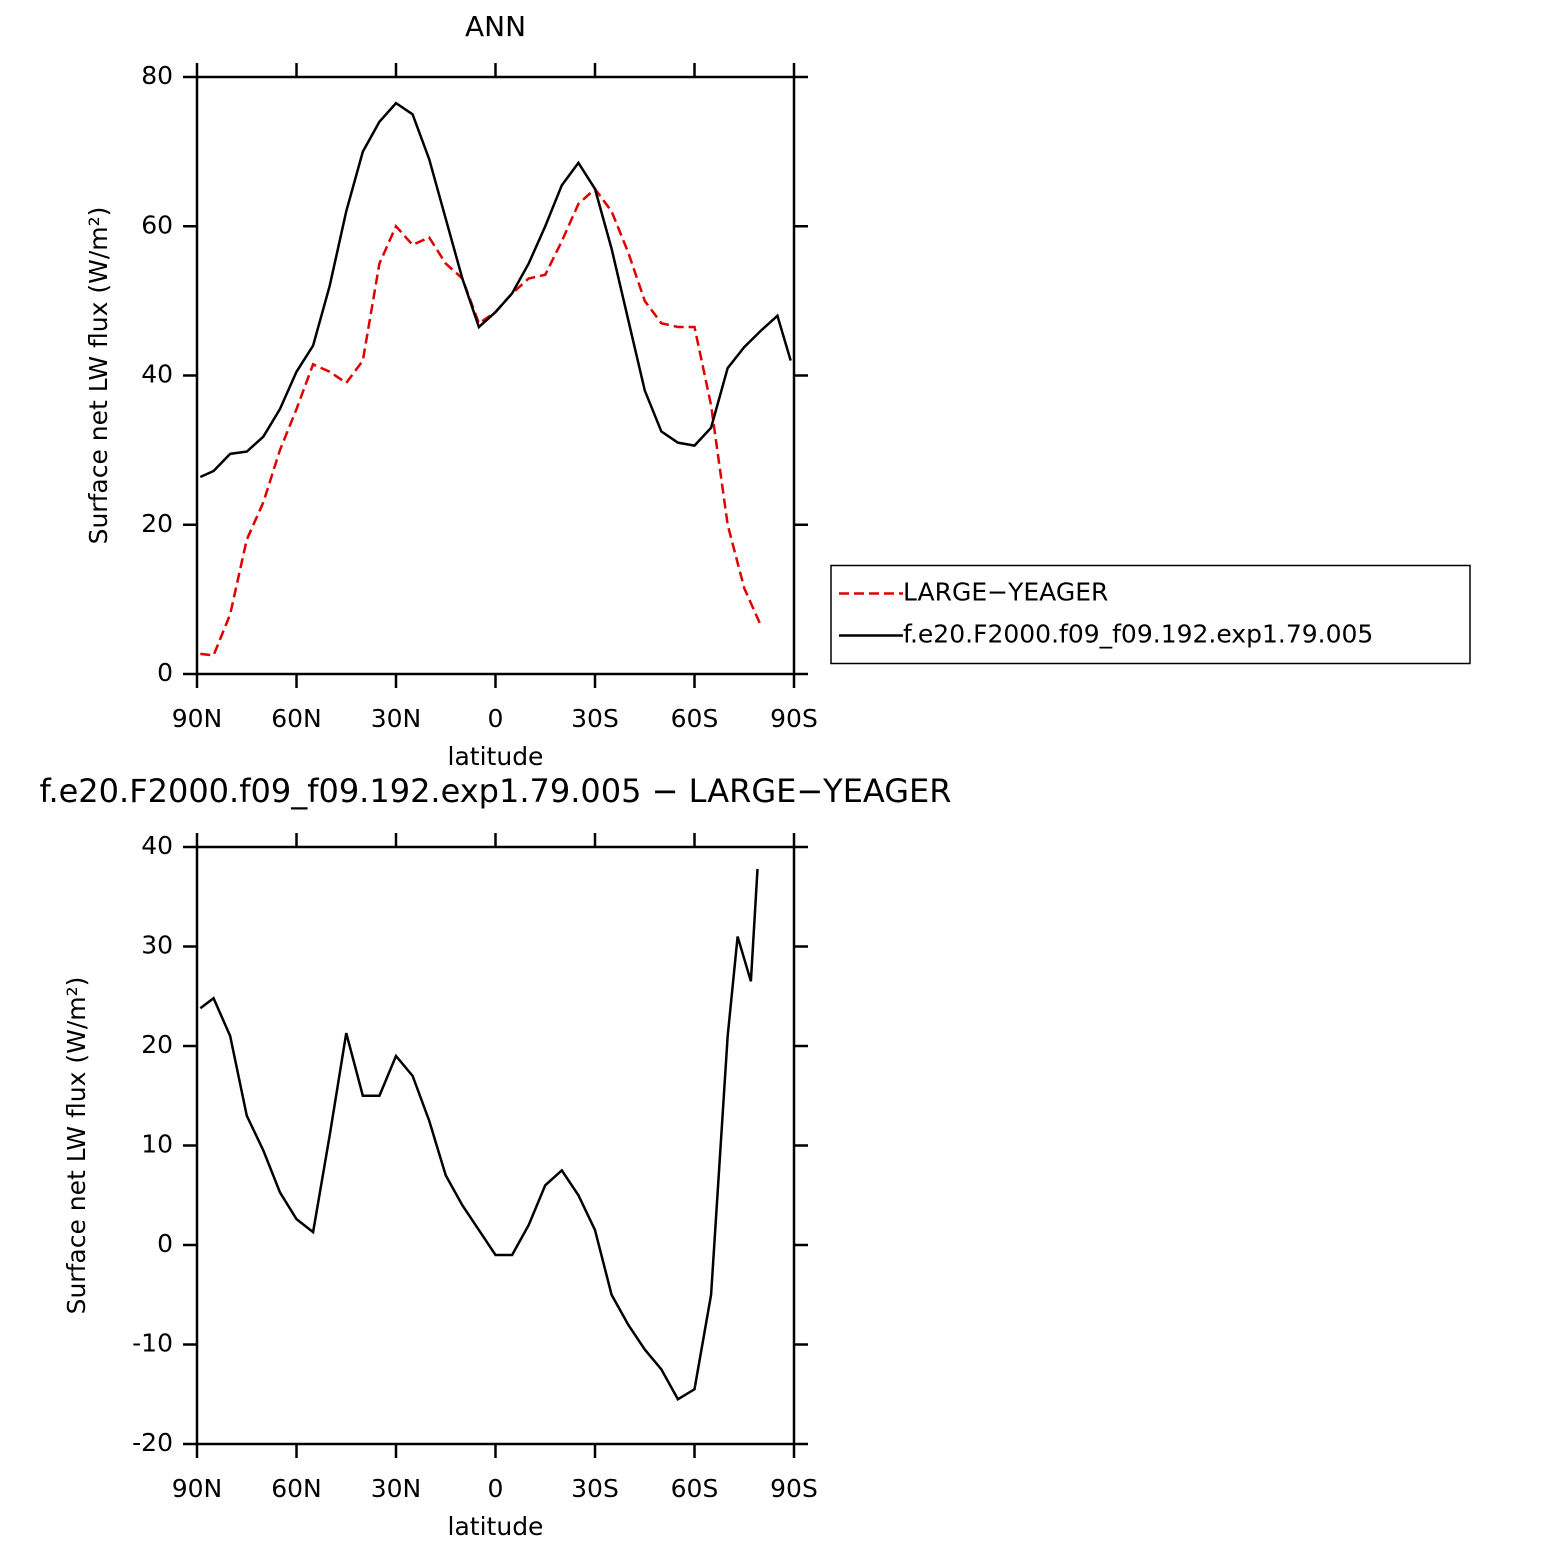 The image size is (1555, 1552). I want to click on y-tick-label: 80, so click(157, 75).